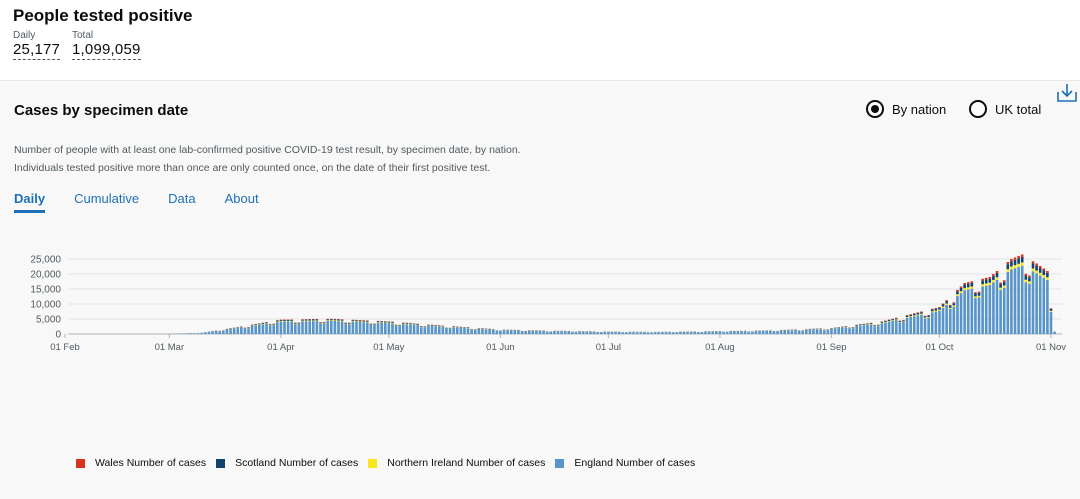  What do you see at coordinates (182, 198) in the screenshot?
I see `tab-data: Data` at bounding box center [182, 198].